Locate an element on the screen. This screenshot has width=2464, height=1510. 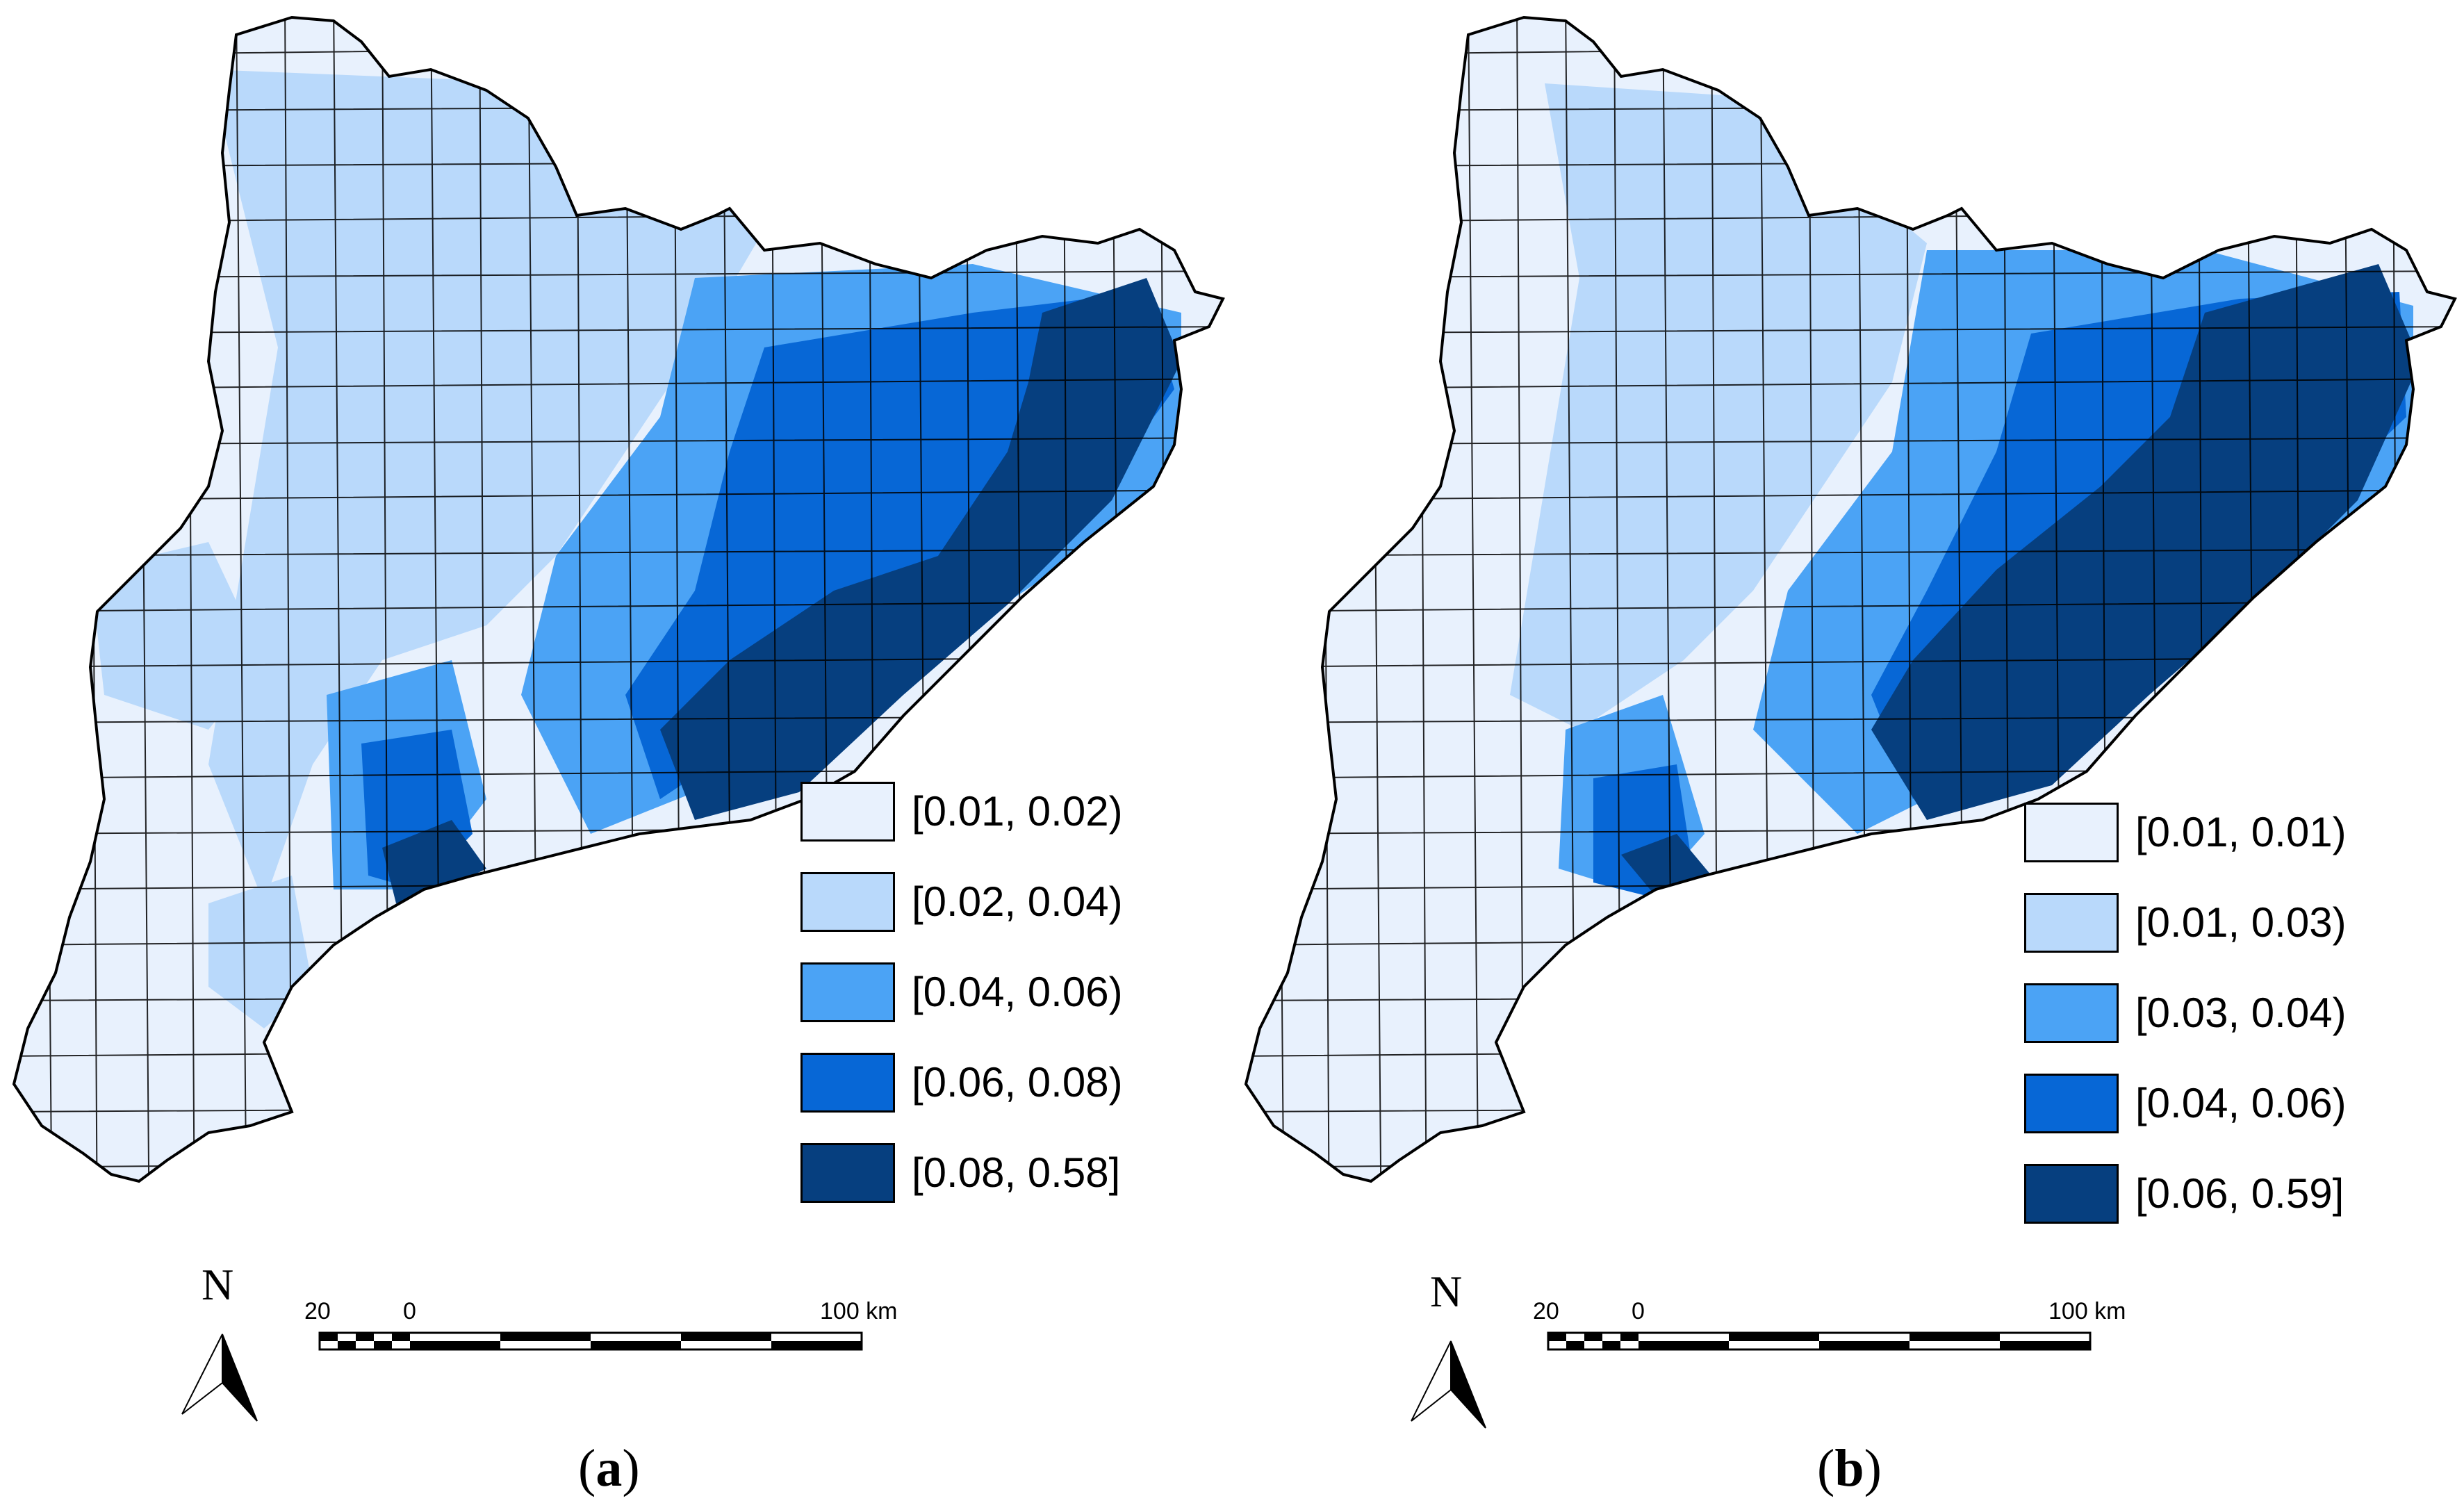
legend-entry: [0.03, 0.04) is located at coordinates (2204, 1014).